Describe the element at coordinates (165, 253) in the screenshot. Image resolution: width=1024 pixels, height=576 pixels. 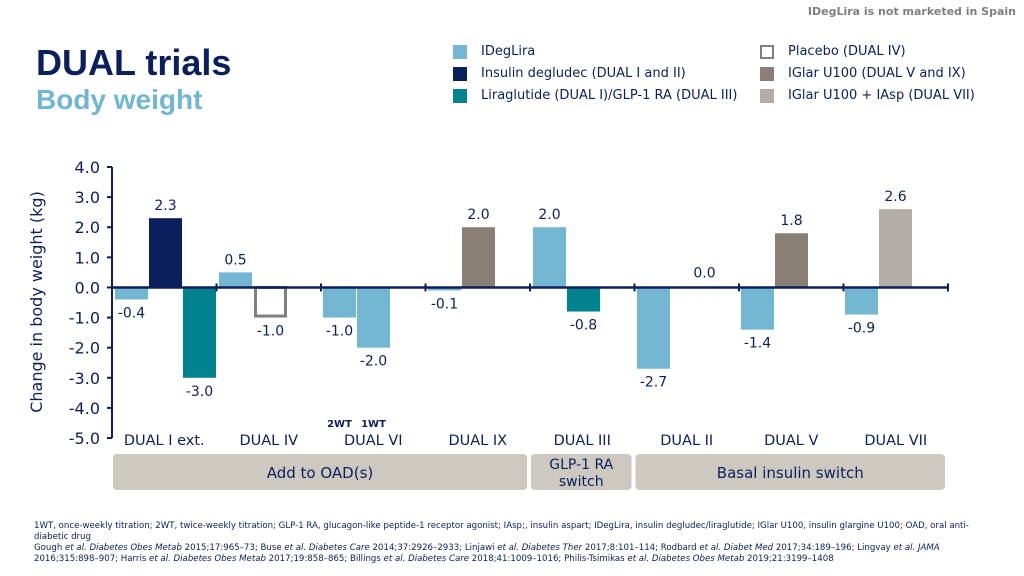
I see `bar-degludec` at that location.